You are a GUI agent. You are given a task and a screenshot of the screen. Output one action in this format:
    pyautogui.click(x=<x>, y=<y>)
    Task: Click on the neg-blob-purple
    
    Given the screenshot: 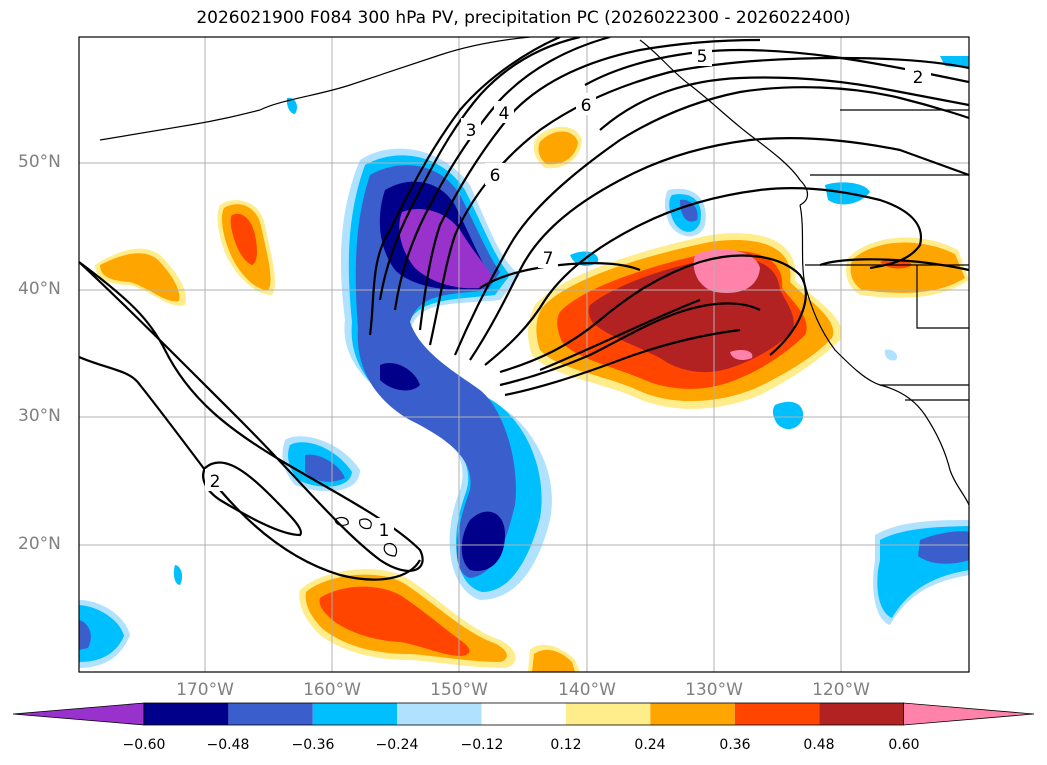 What is the action you would take?
    pyautogui.click(x=446, y=249)
    